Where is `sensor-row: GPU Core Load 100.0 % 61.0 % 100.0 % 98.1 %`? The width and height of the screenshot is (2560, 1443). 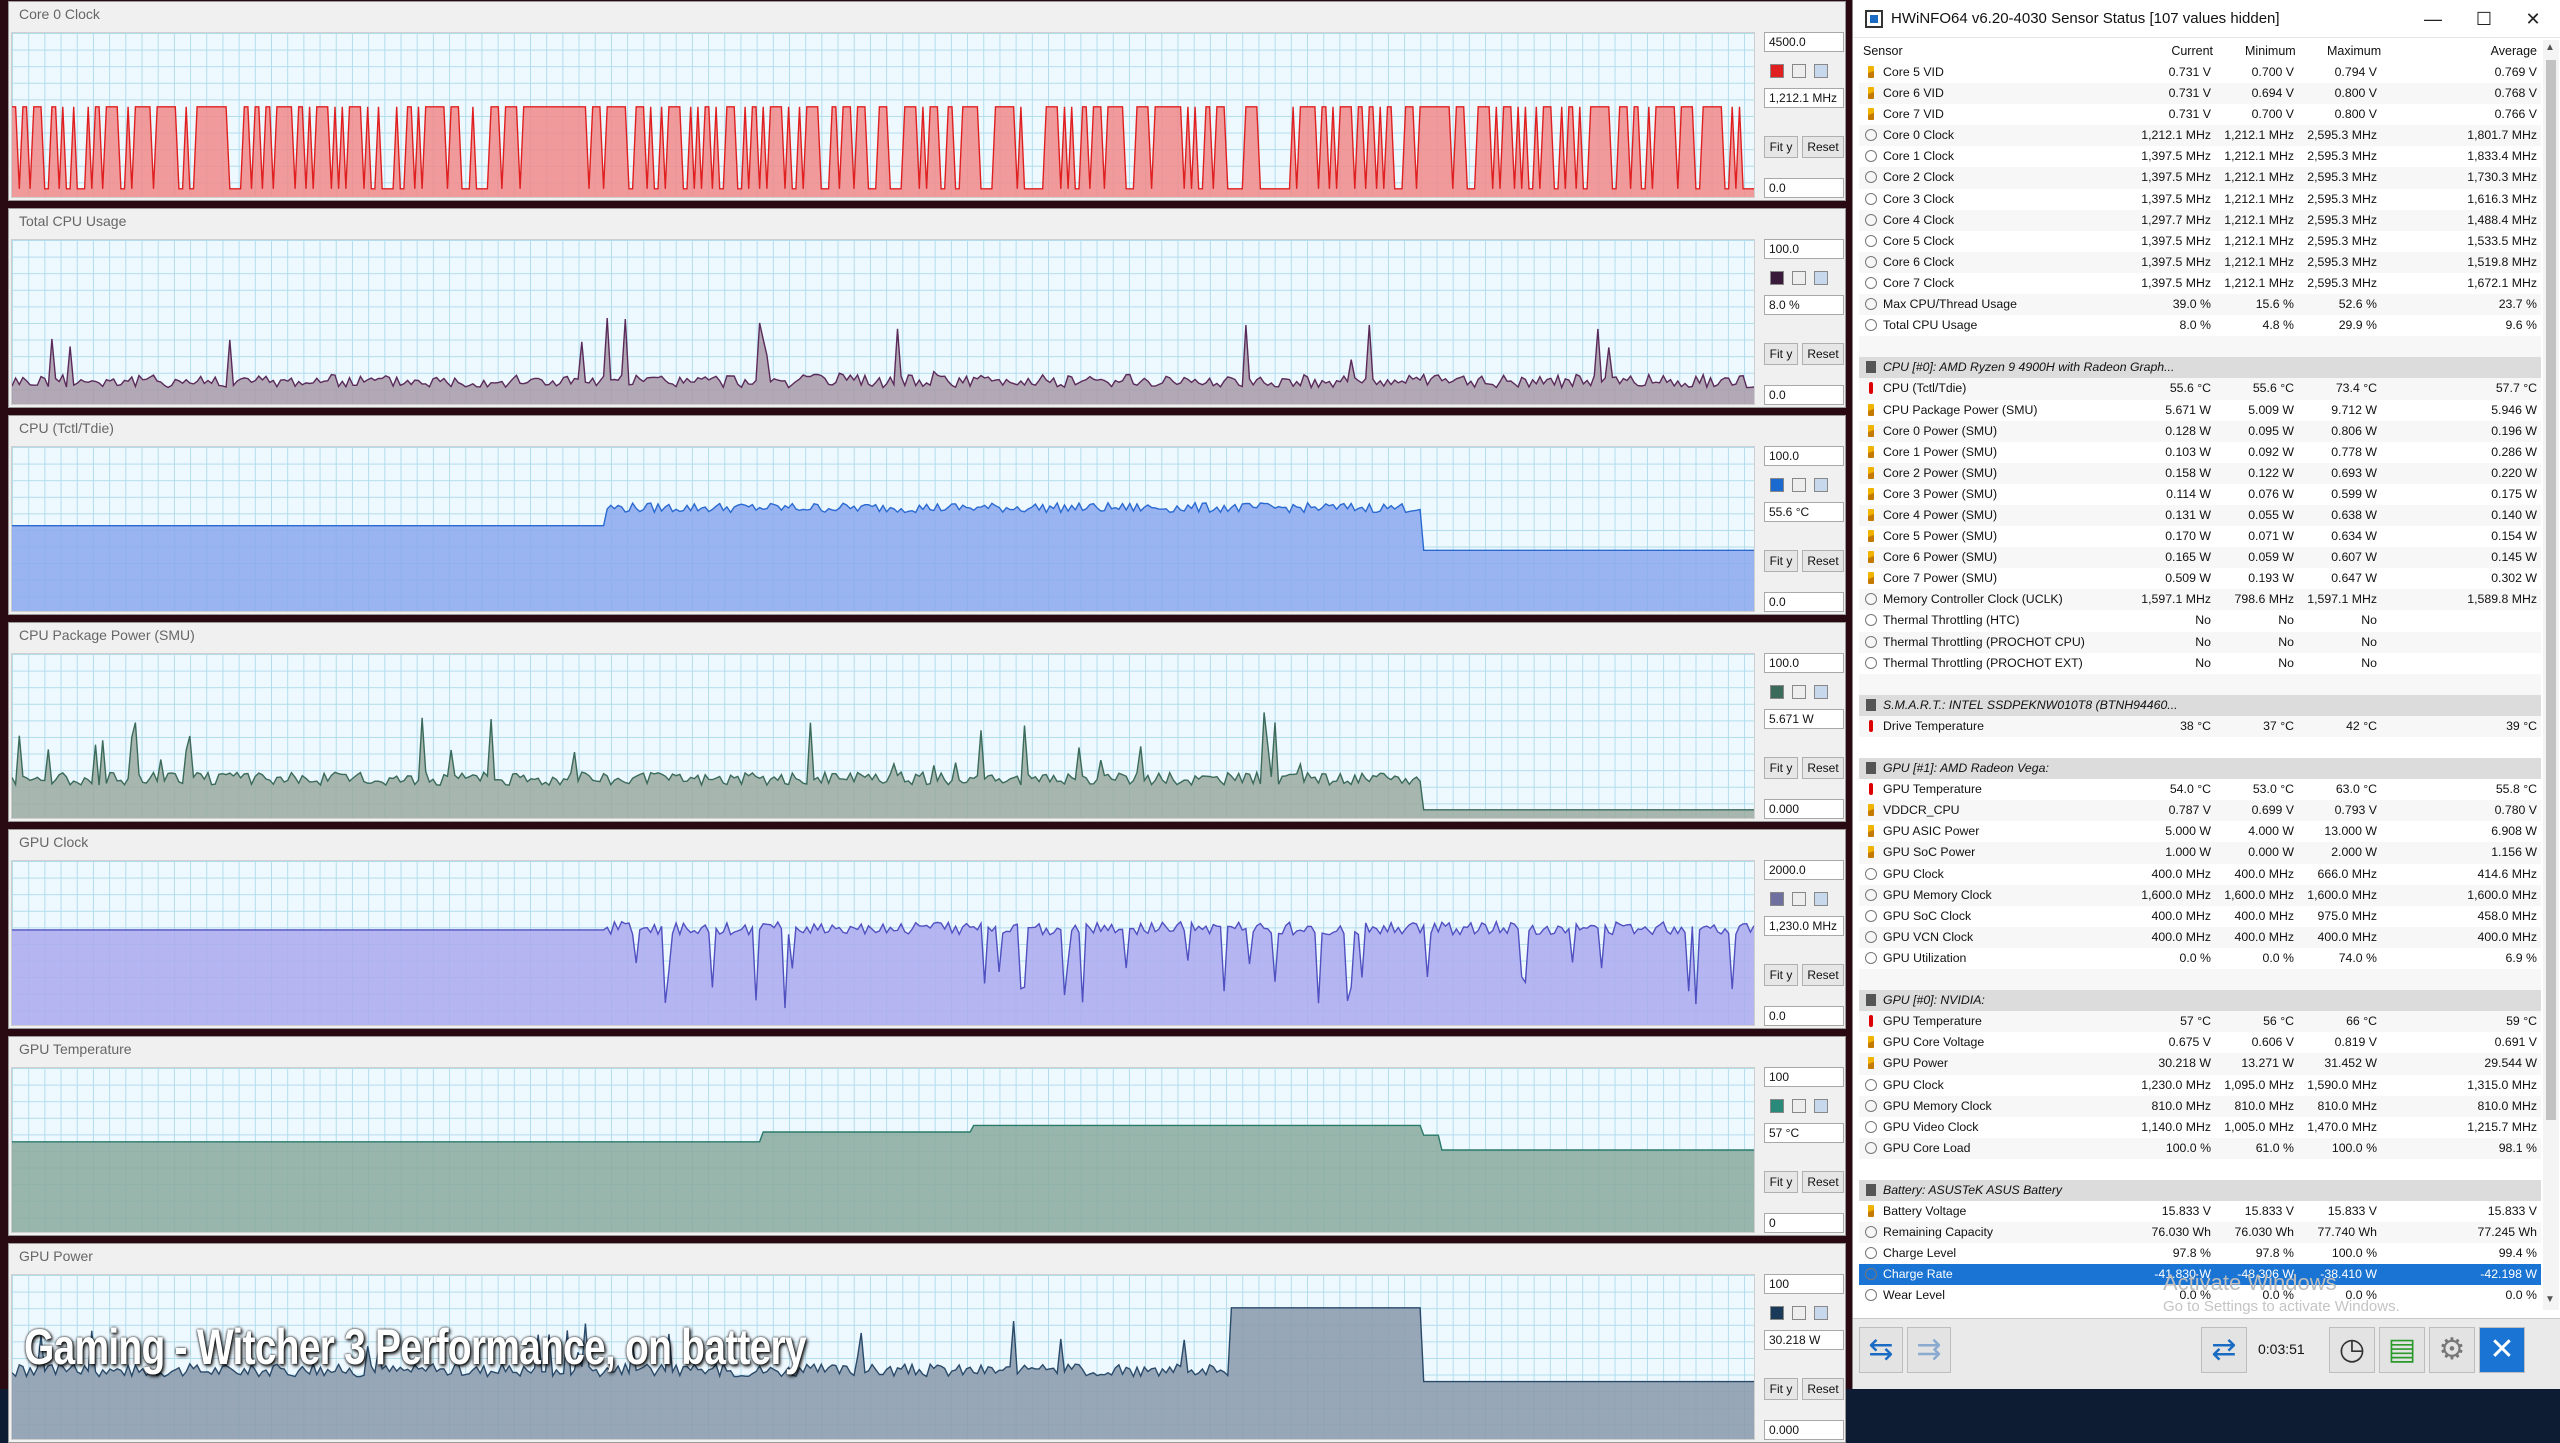
sensor-row: GPU Core Load 100.0 % 61.0 % 100.0 % 98.1 % is located at coordinates (2200, 1148).